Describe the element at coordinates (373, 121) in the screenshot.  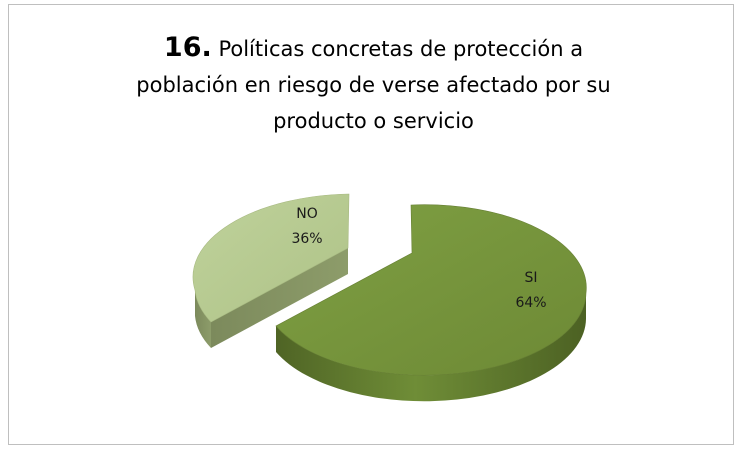
I see `title-line-3: producto o servicio` at that location.